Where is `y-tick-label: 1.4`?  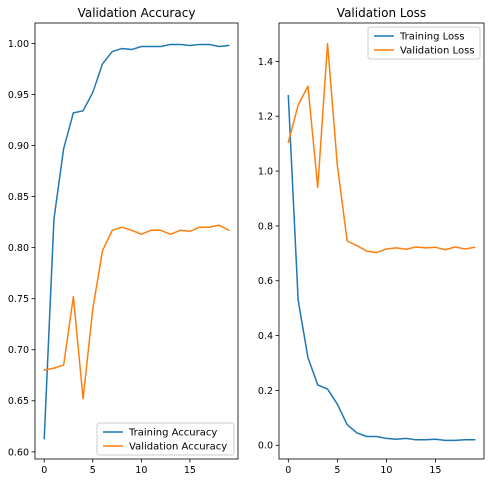 y-tick-label: 1.4 is located at coordinates (265, 62).